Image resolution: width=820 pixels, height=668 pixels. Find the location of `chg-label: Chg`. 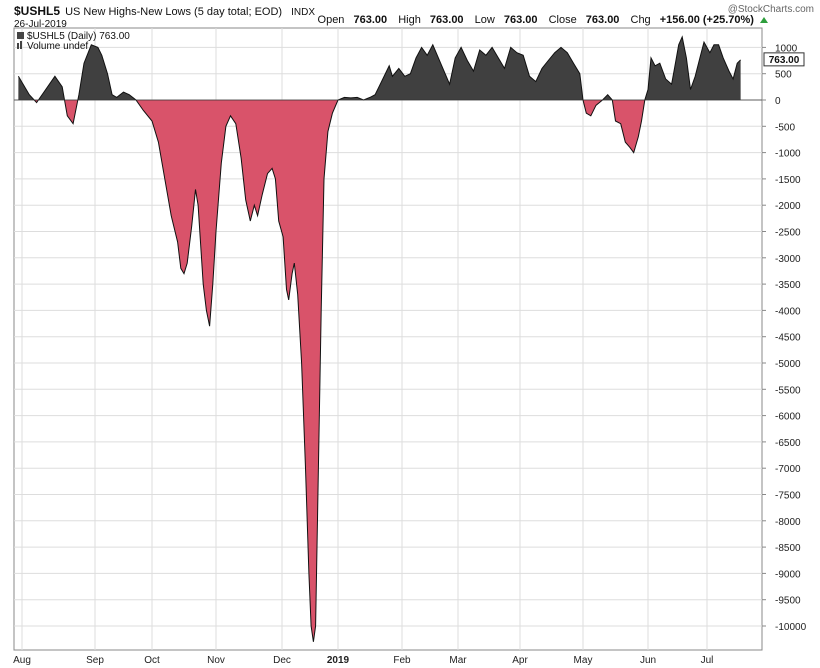

chg-label: Chg is located at coordinates (640, 20).